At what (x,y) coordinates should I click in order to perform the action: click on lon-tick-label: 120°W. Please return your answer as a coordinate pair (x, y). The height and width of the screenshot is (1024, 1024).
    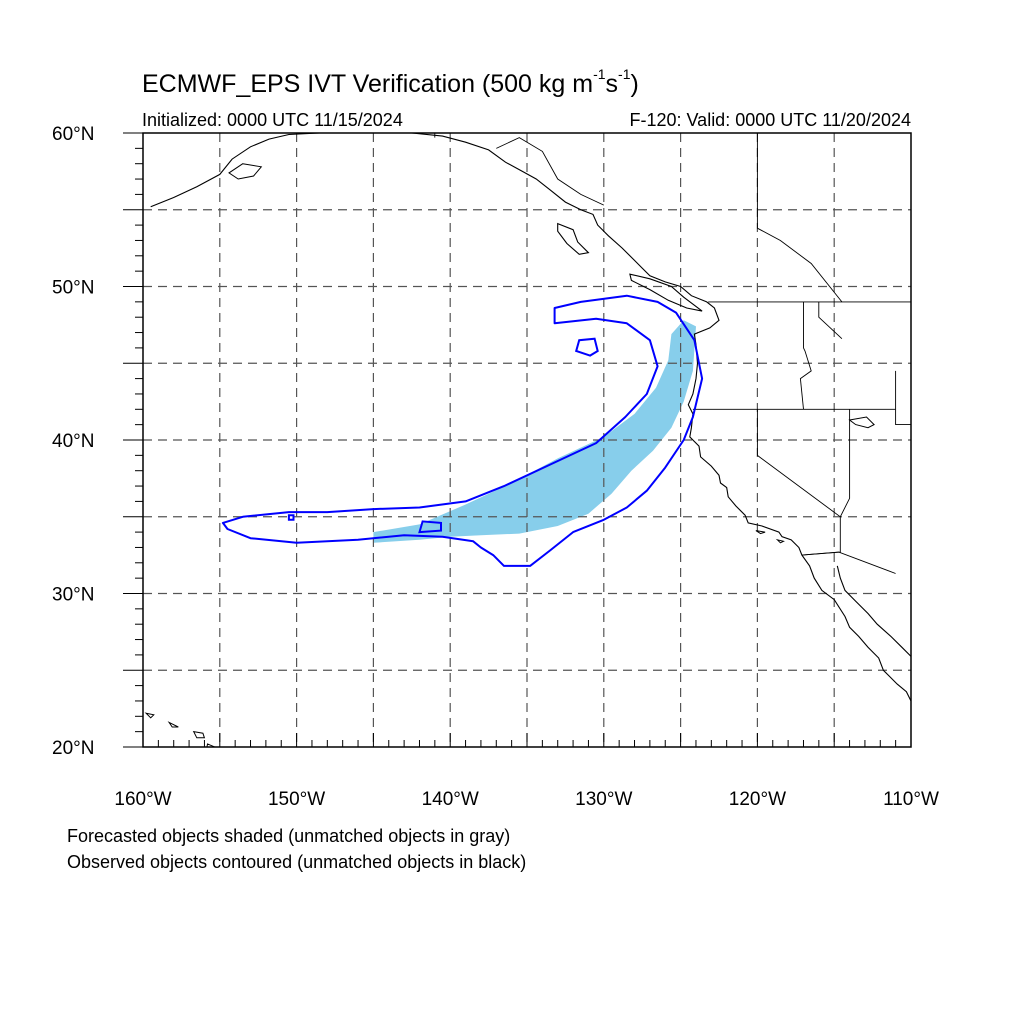
    Looking at the image, I should click on (757, 799).